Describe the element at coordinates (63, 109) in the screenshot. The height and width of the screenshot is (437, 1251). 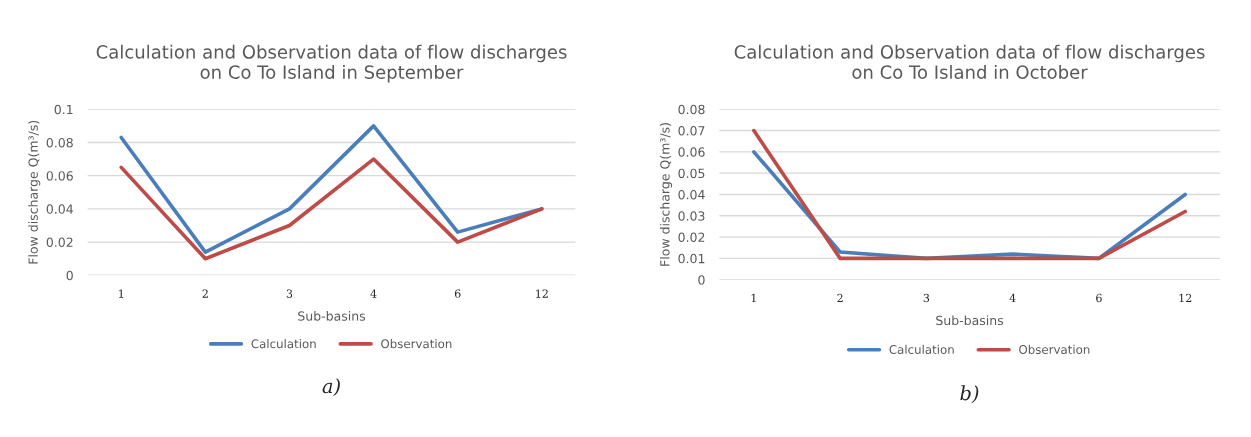
I see `y-tick-label: 0.1` at that location.